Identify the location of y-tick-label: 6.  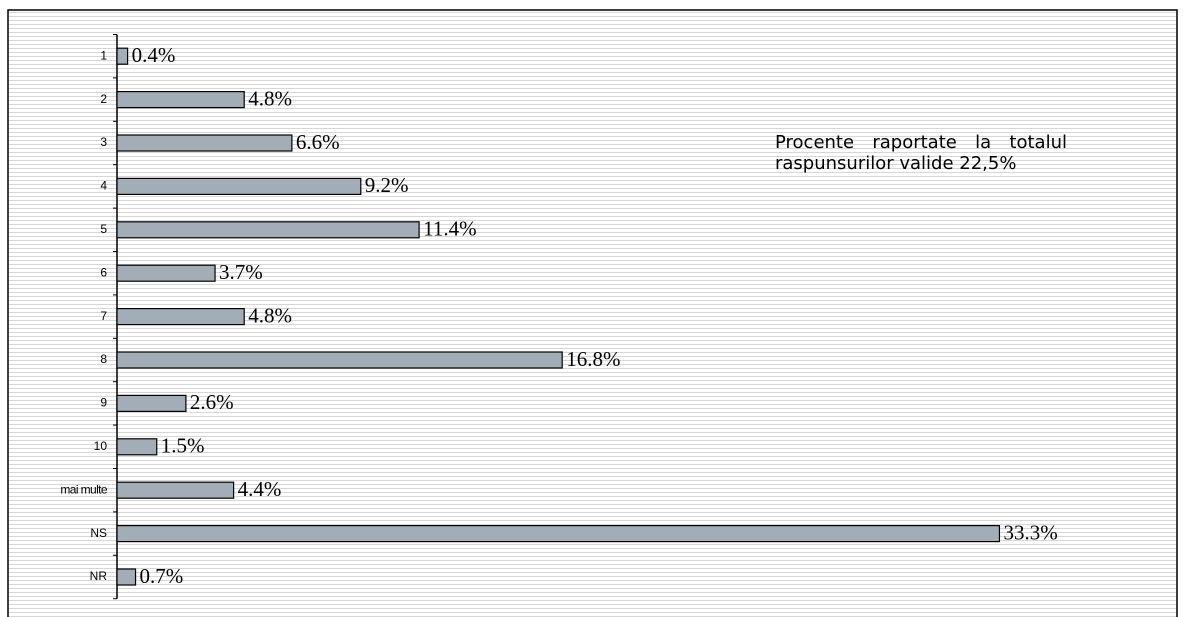
(103, 272).